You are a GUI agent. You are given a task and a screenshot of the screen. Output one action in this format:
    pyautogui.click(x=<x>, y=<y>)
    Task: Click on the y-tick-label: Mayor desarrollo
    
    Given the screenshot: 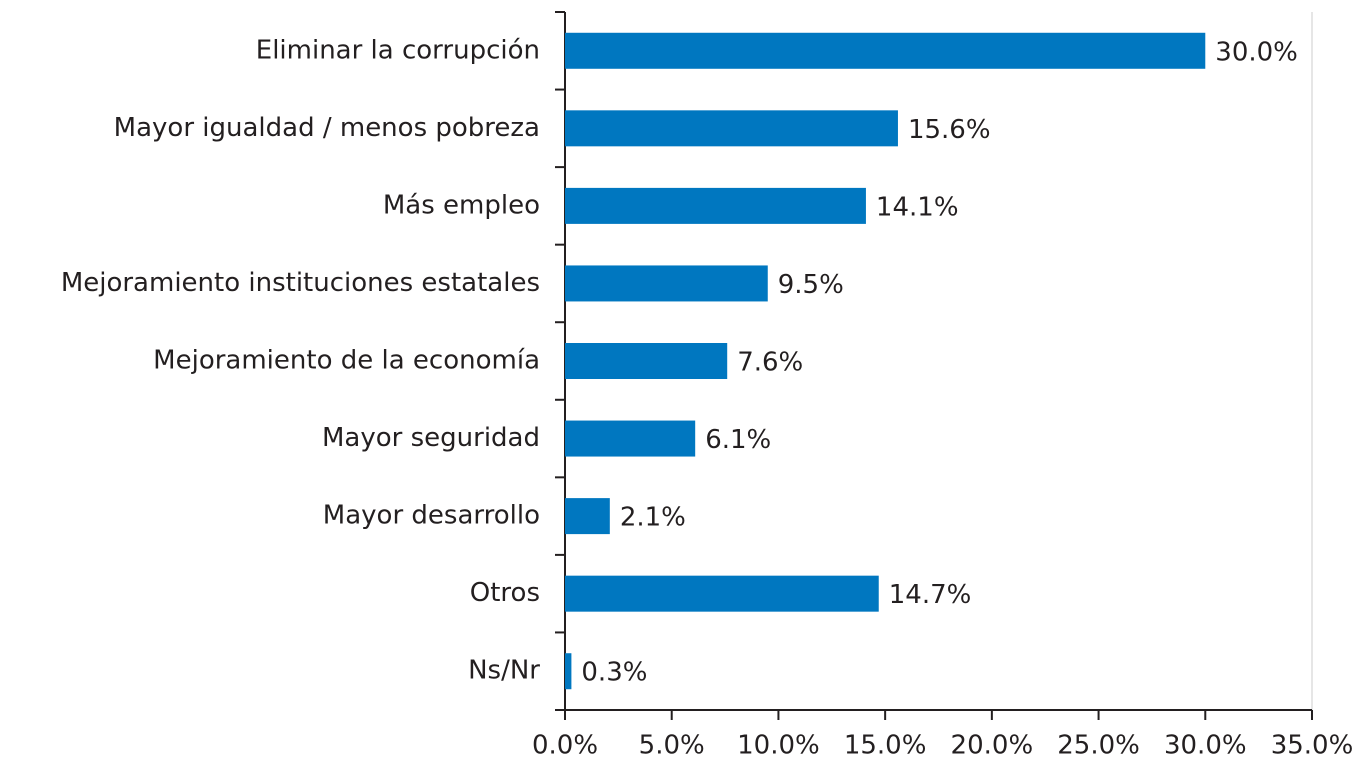 What is the action you would take?
    pyautogui.click(x=431, y=516)
    